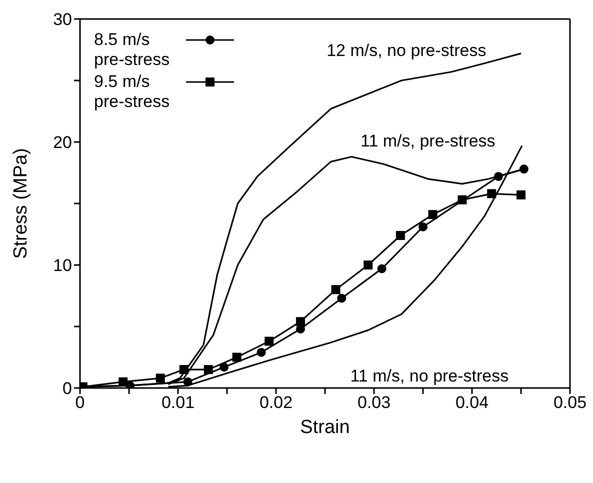 The width and height of the screenshot is (593, 483). I want to click on x-tick-label: 0.01, so click(178, 402).